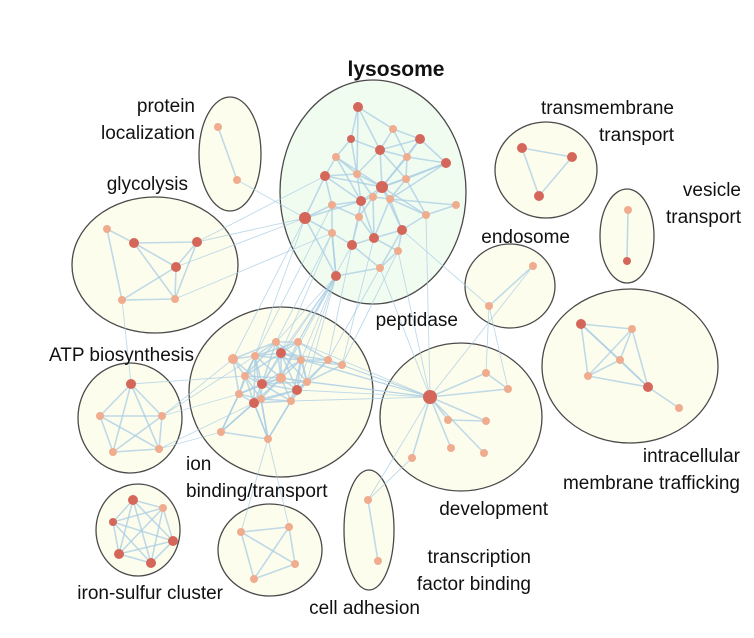 This screenshot has width=754, height=638. Describe the element at coordinates (261, 399) in the screenshot. I see `node-N13` at that location.